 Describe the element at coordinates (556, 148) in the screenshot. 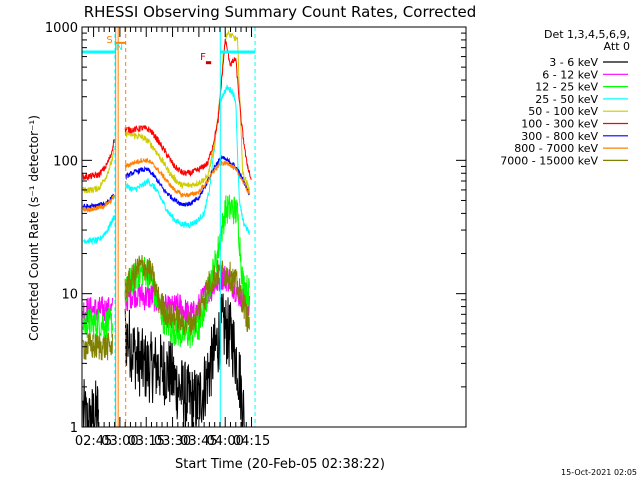

I see `legend-label-800-7000-kev: 800 - 7000 keV` at that location.